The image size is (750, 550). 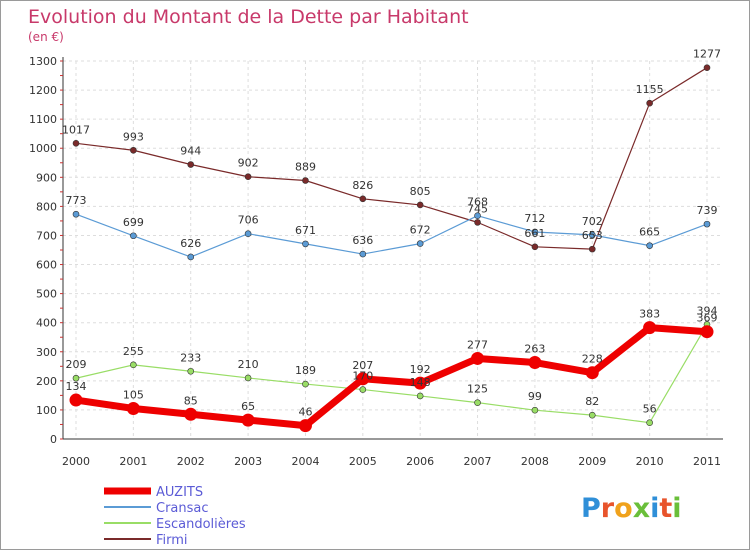 What do you see at coordinates (477, 202) in the screenshot?
I see `data-label: 768` at bounding box center [477, 202].